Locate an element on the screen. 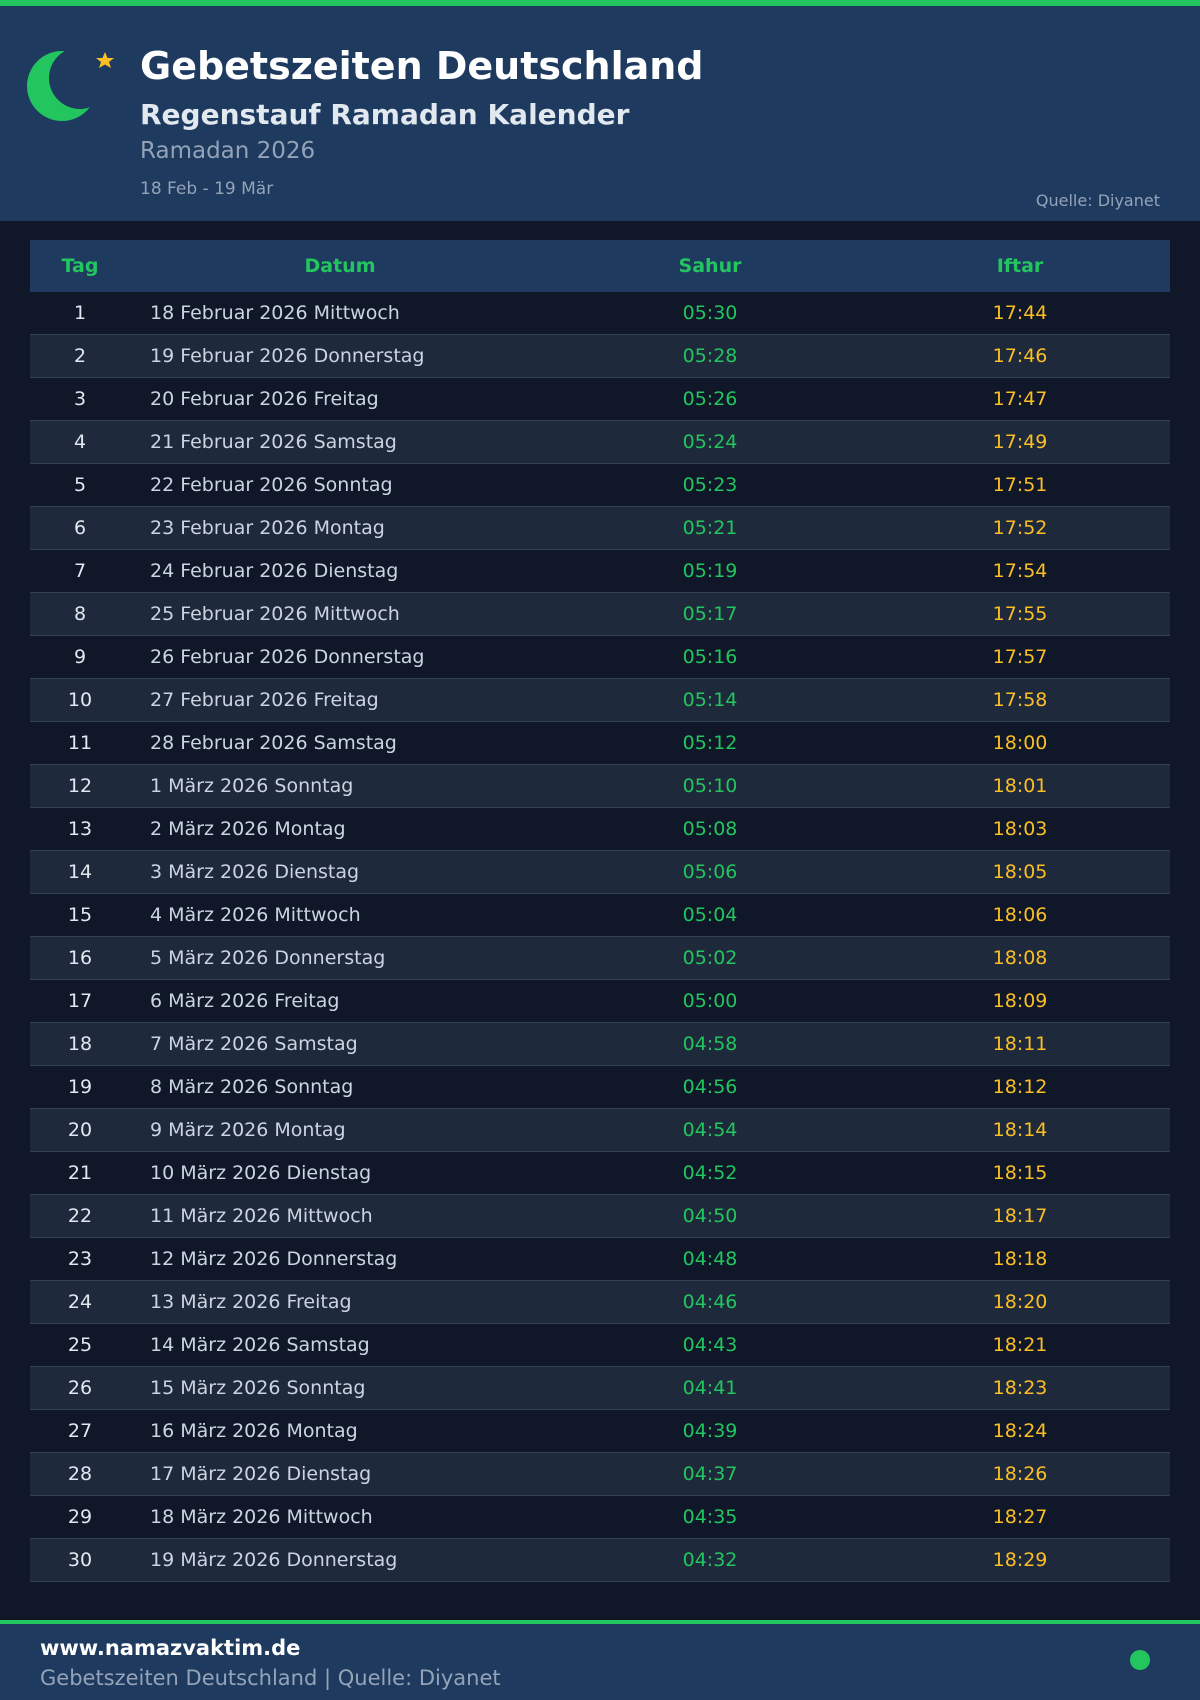 The width and height of the screenshot is (1200, 1700). date: 22 Februar 2026 Sonntag is located at coordinates (340, 485).